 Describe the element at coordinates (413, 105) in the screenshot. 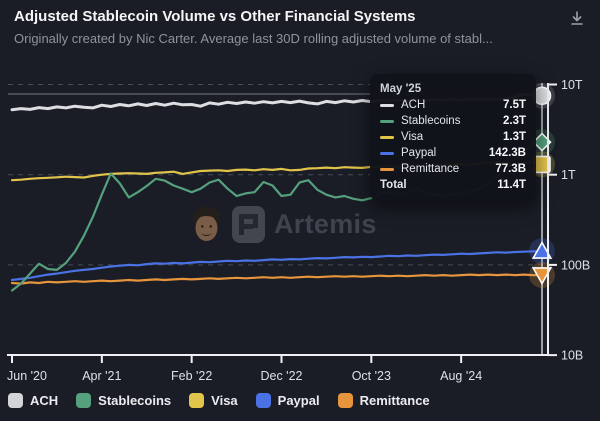

I see `tooltip-series-name: ACH` at that location.